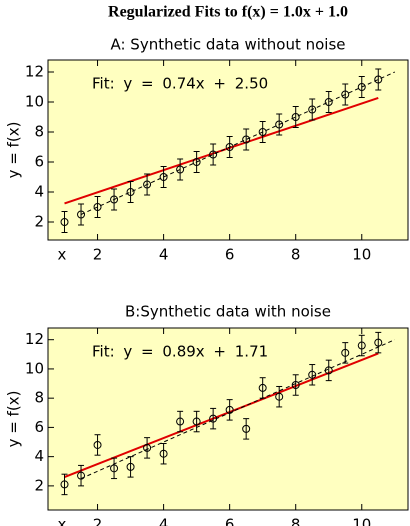 Image resolution: width=410 pixels, height=526 pixels. I want to click on panel-title: A: Synthetic data without noise, so click(227, 45).